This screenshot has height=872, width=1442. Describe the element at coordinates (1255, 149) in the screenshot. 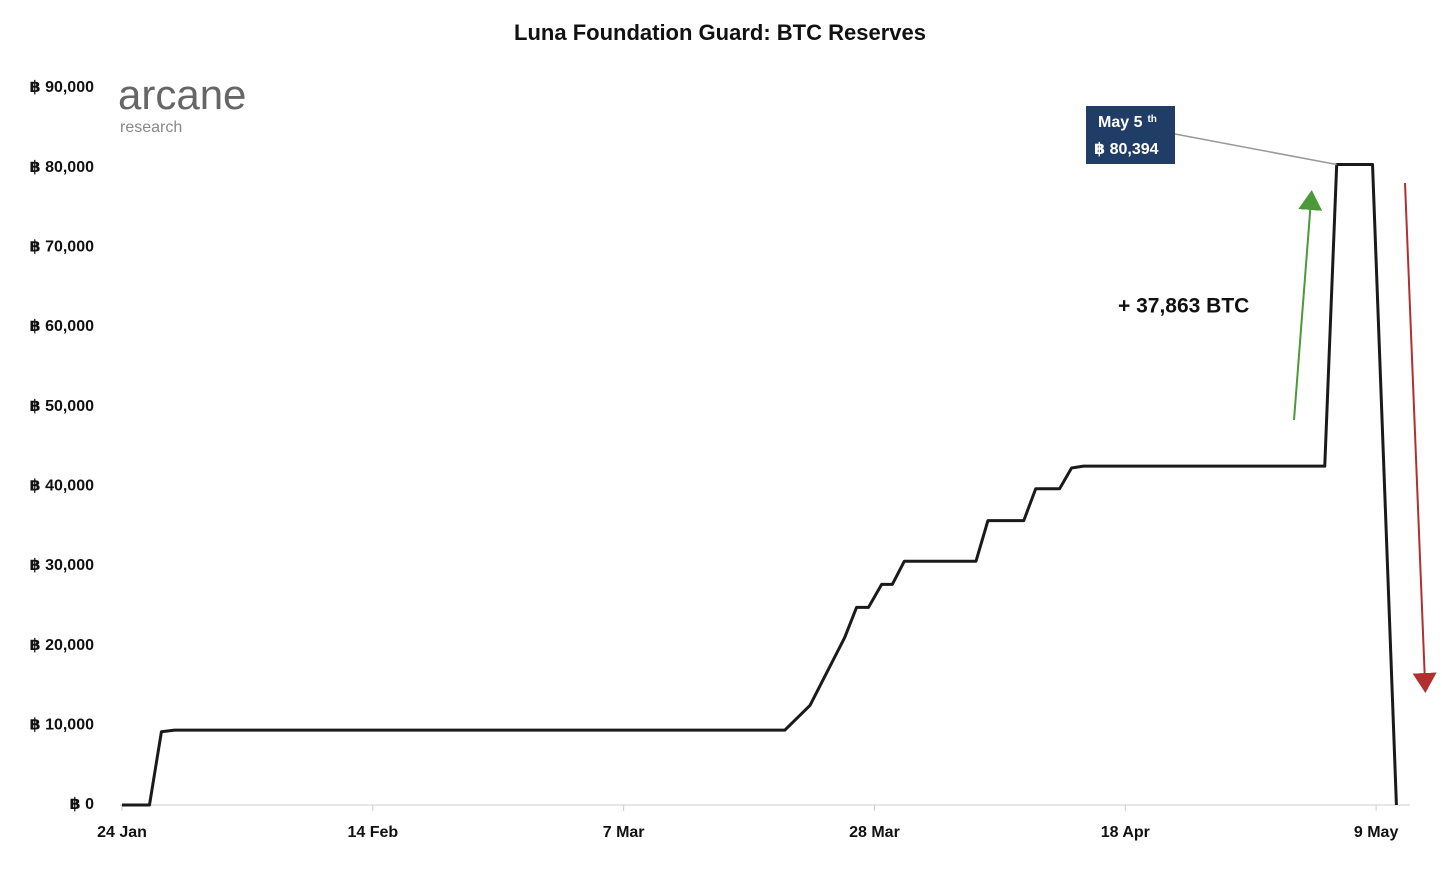

I see `callout-line` at that location.